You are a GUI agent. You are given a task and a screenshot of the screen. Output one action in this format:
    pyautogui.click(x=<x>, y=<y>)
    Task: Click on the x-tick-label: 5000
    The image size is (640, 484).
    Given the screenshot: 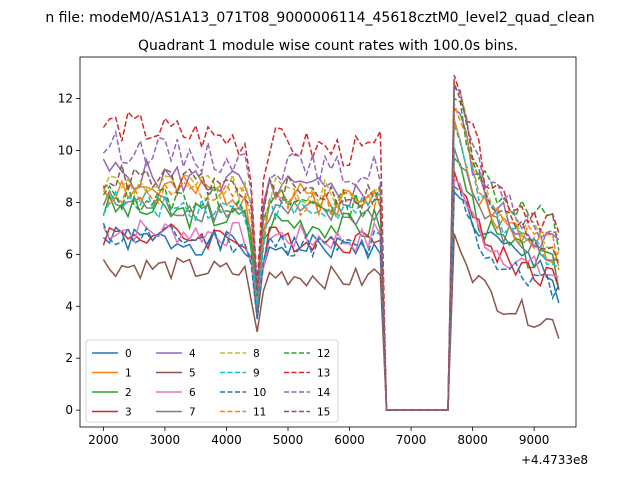 What is the action you would take?
    pyautogui.click(x=288, y=440)
    